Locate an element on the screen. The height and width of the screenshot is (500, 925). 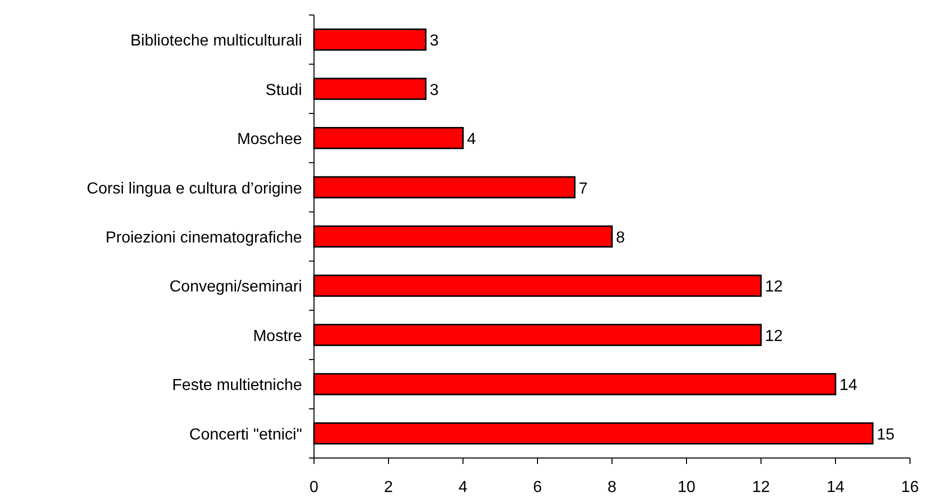
data-label: 15 is located at coordinates (885, 435).